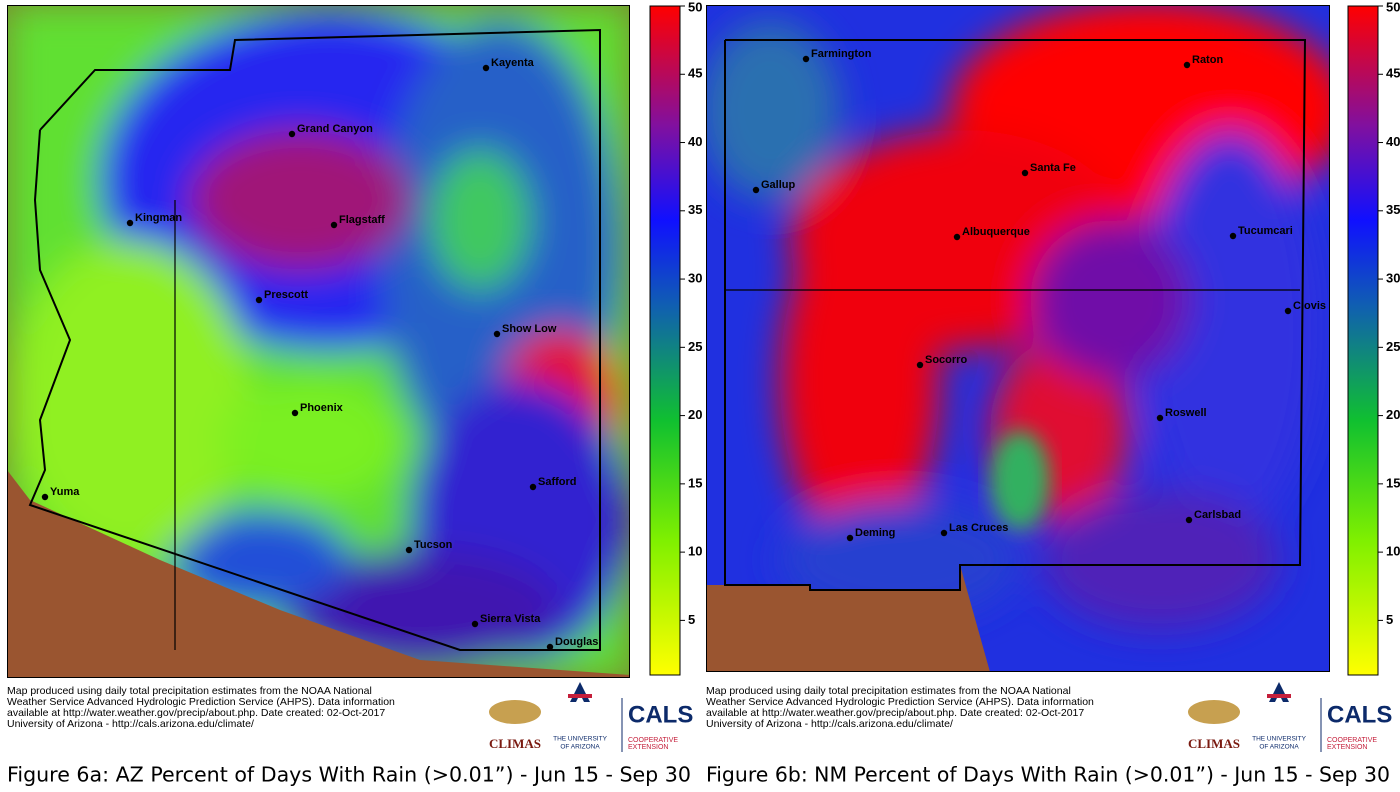 The height and width of the screenshot is (792, 1400). What do you see at coordinates (946, 360) in the screenshot?
I see `city-label: Socorro` at bounding box center [946, 360].